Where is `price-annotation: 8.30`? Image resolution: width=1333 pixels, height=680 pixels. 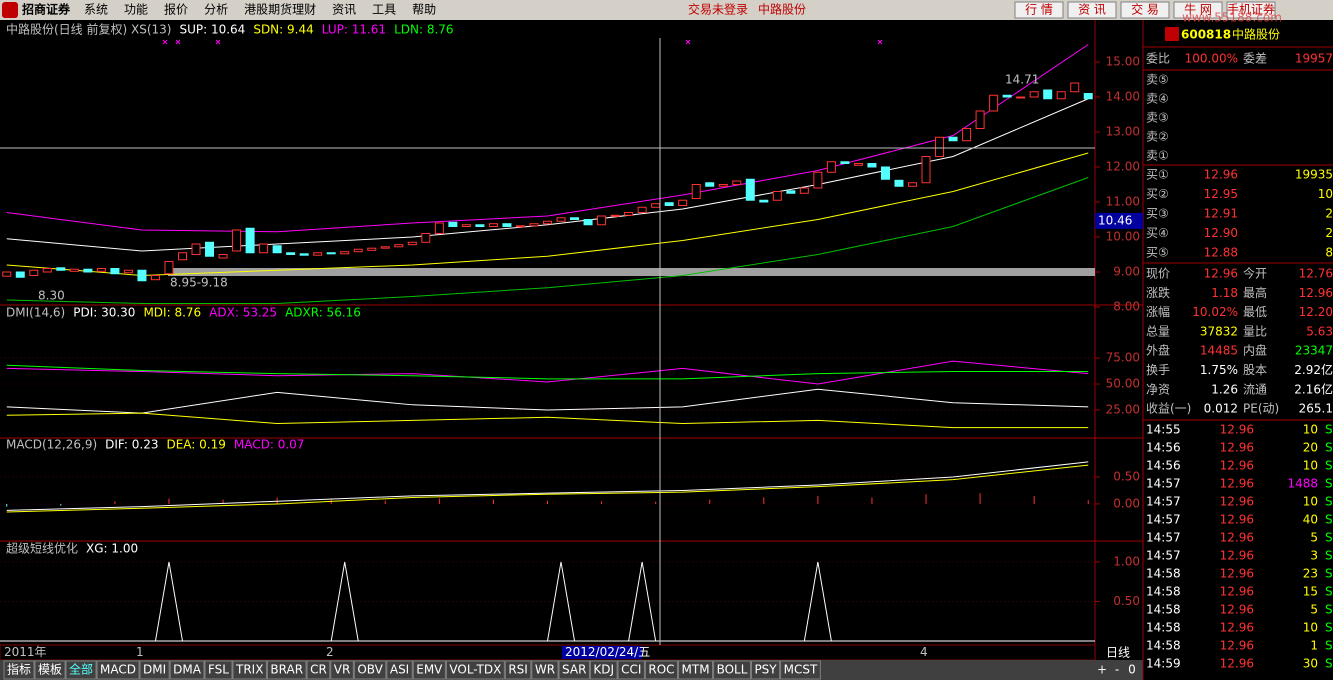
price-annotation: 8.30 is located at coordinates (51, 296).